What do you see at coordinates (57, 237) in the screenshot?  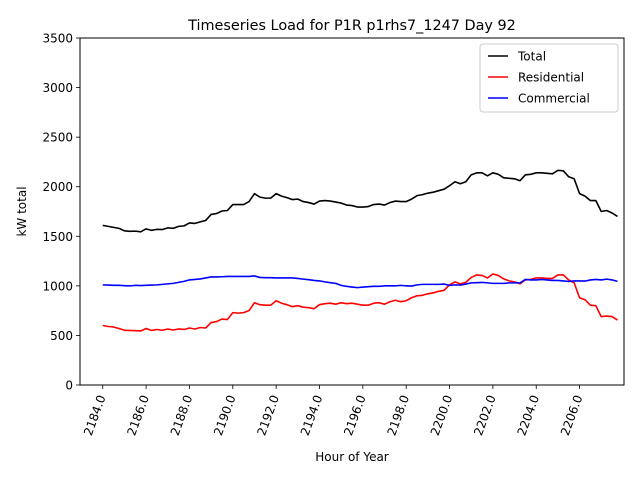 I see `y-tick-label: 1500` at bounding box center [57, 237].